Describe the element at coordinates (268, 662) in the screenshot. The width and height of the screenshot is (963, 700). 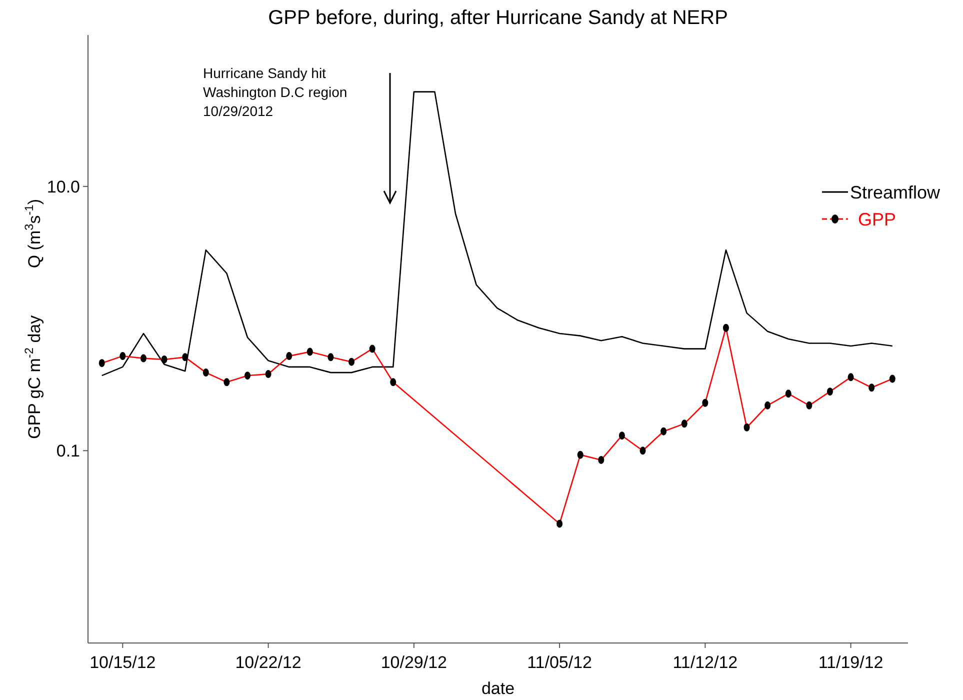
I see `x-tick-label: 10/22/12` at that location.